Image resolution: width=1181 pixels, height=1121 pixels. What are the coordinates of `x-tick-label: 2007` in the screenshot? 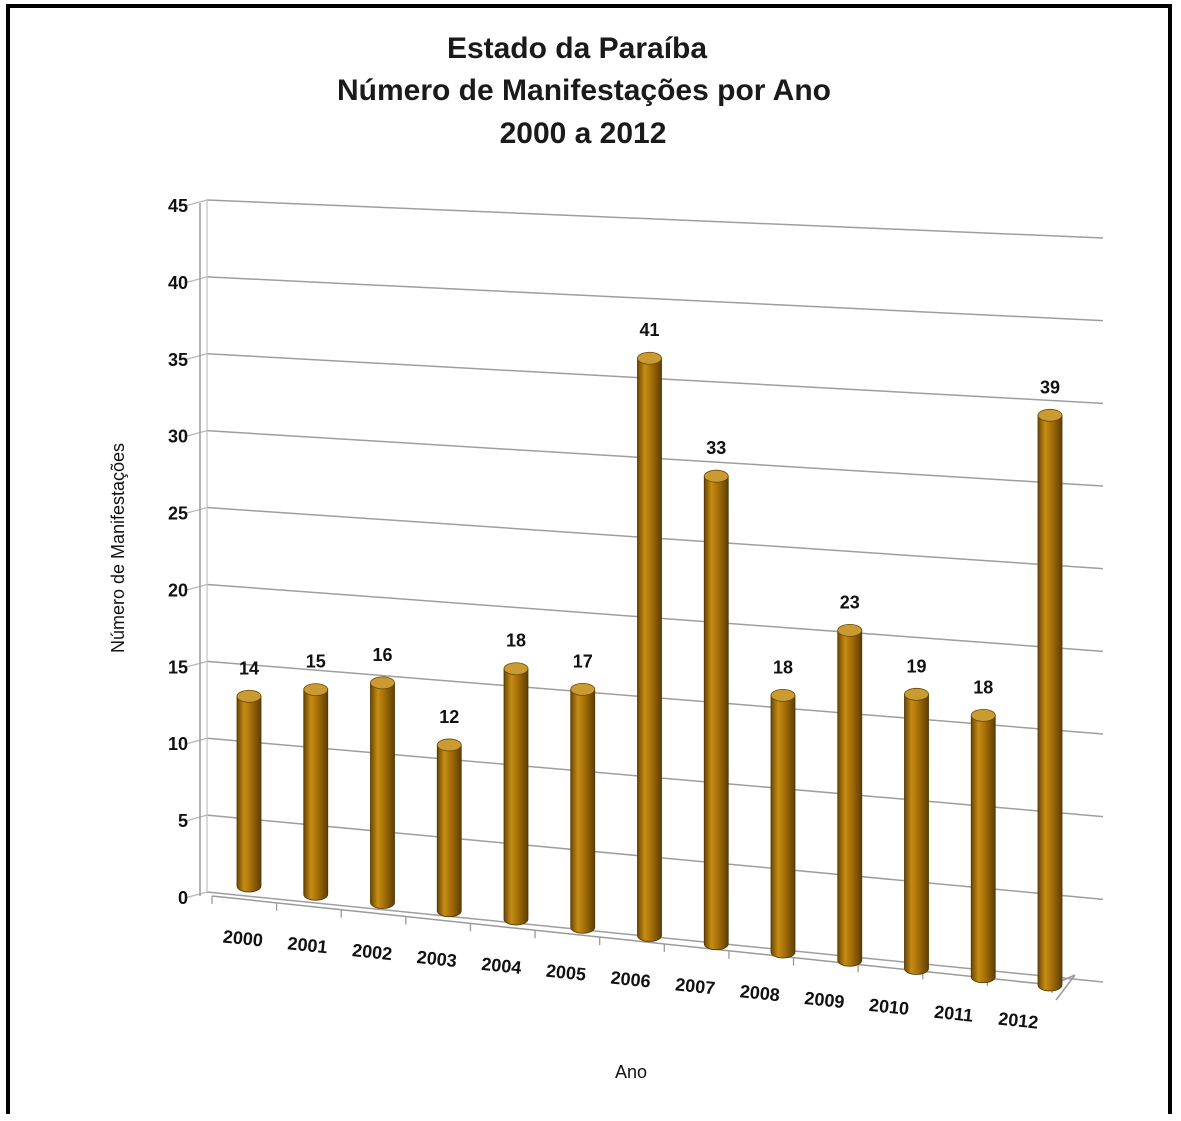 It's located at (695, 986).